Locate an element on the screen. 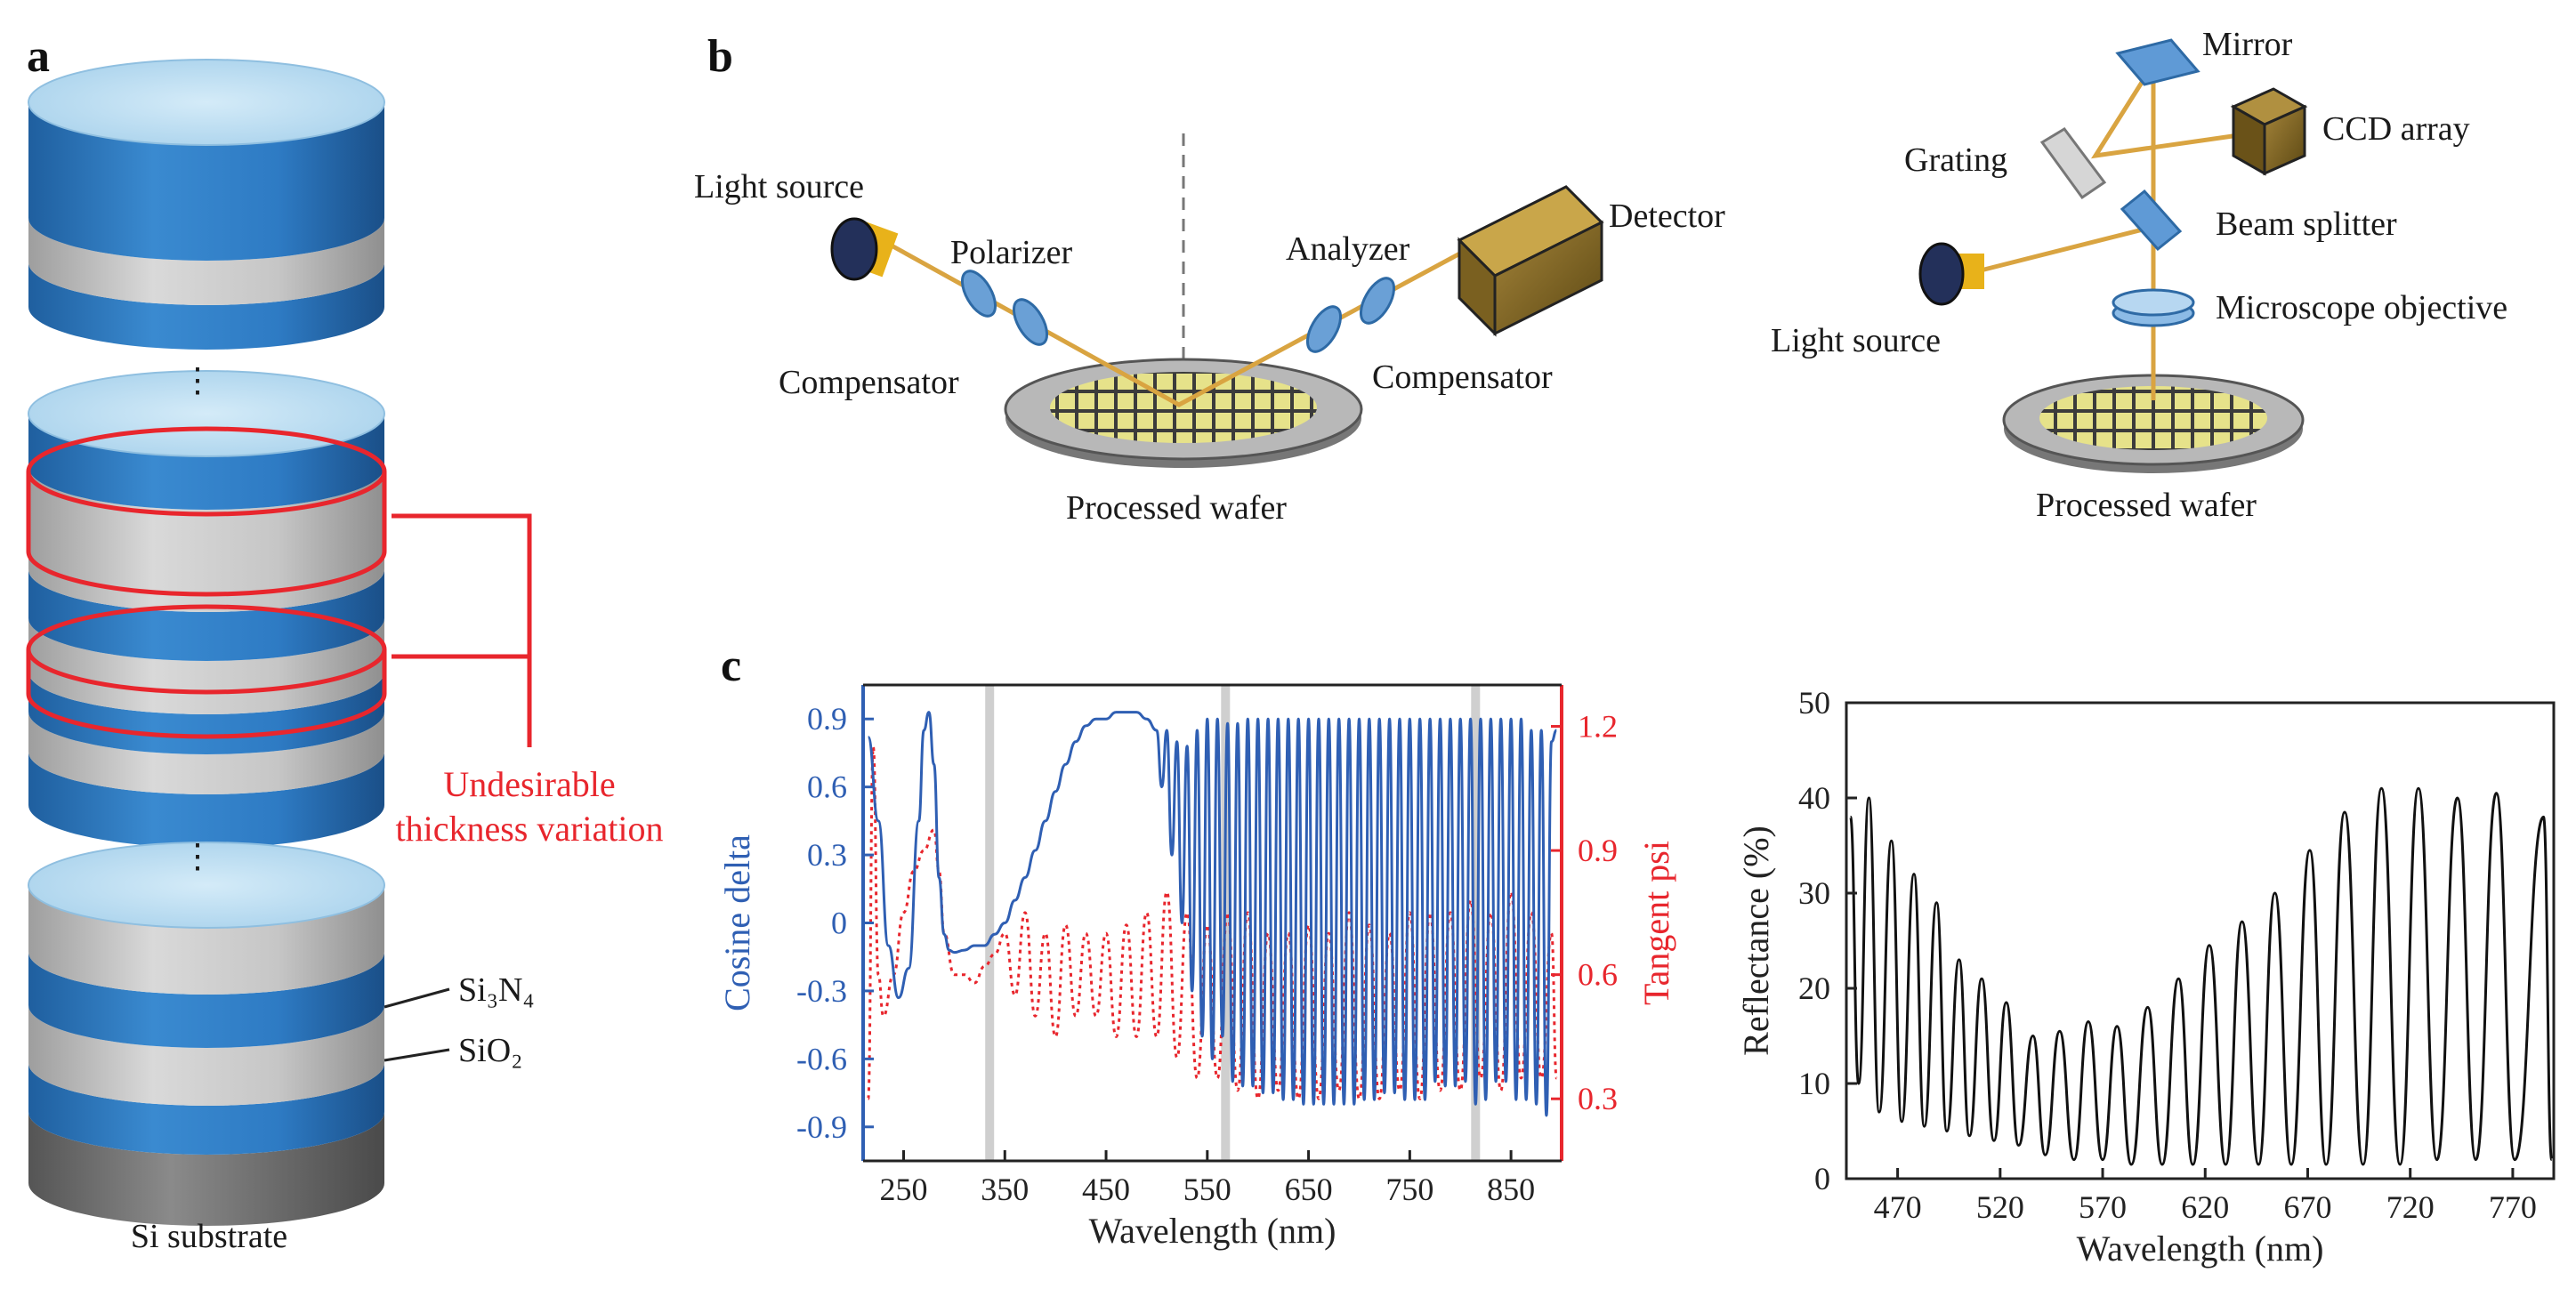  tick-label-left: 0.3 is located at coordinates (827, 855).